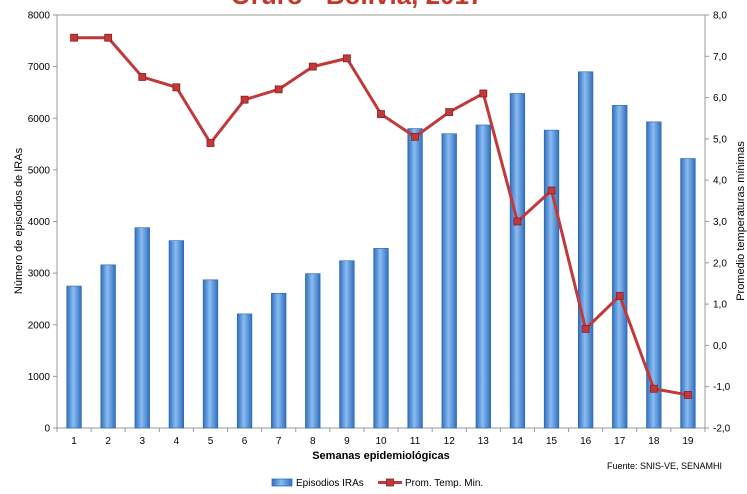 This screenshot has width=747, height=494. What do you see at coordinates (47, 429) in the screenshot?
I see `y-tick-label: 0` at bounding box center [47, 429].